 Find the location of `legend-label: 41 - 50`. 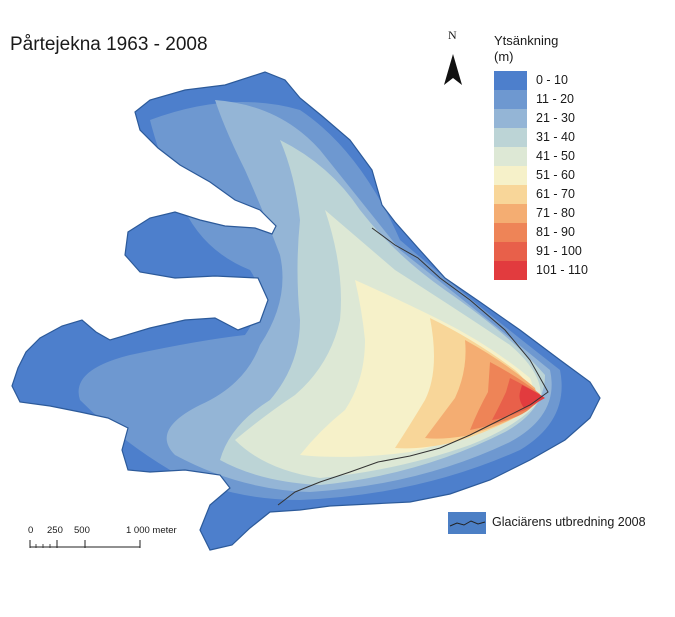

legend-label: 41 - 50 is located at coordinates (555, 156).